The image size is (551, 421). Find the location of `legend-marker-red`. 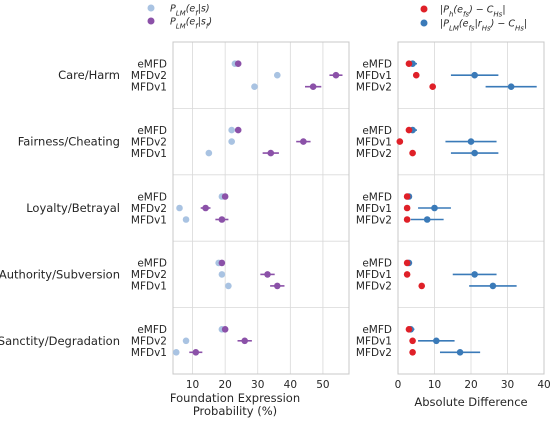

legend-marker-red is located at coordinates (424, 9).